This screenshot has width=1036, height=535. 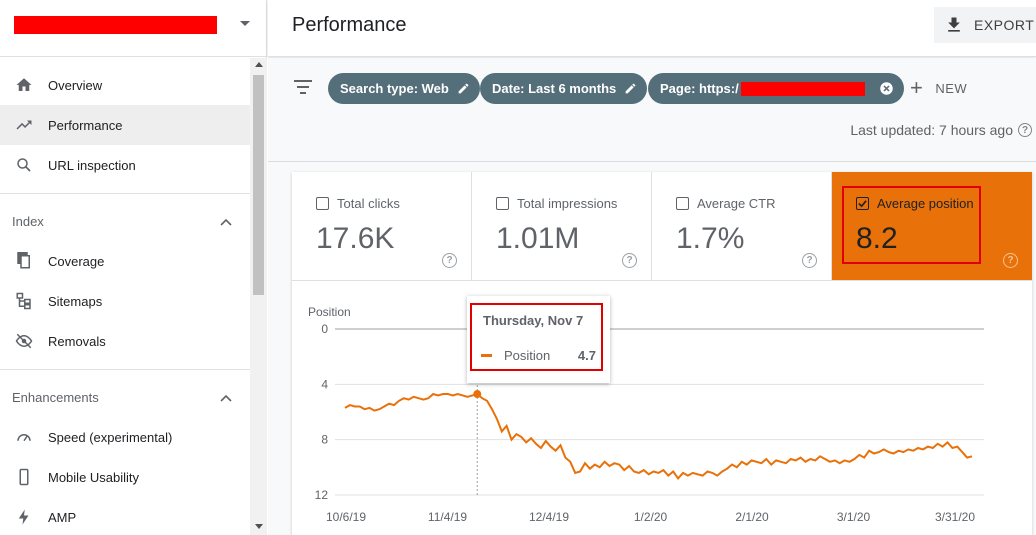 I want to click on y-tick-label: 12, so click(x=322, y=495).